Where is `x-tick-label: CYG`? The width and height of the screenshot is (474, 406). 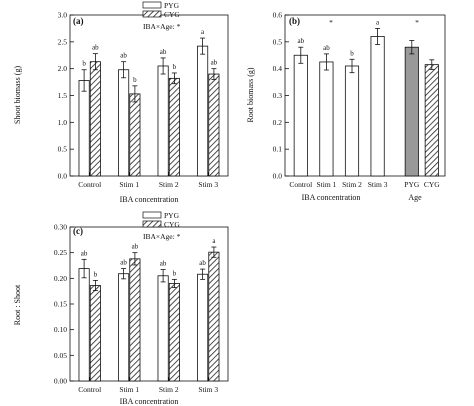
x-tick-label: CYG is located at coordinates (432, 184).